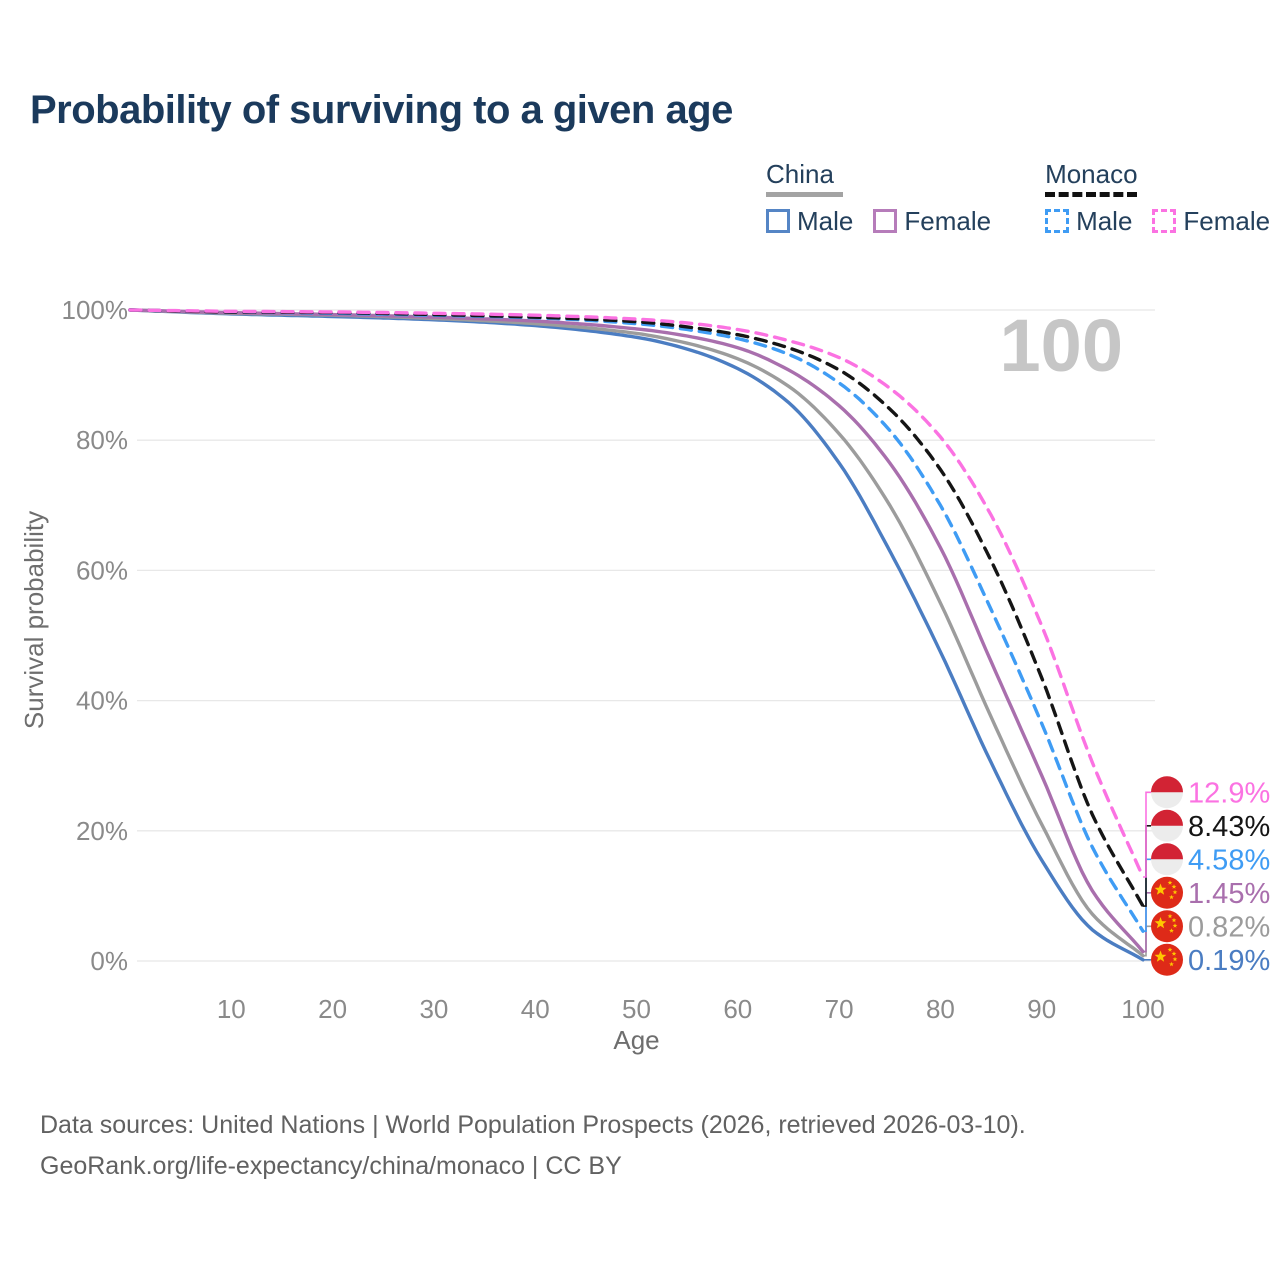 The image size is (1280, 1280). I want to click on legend-label-china-female: Female, so click(948, 220).